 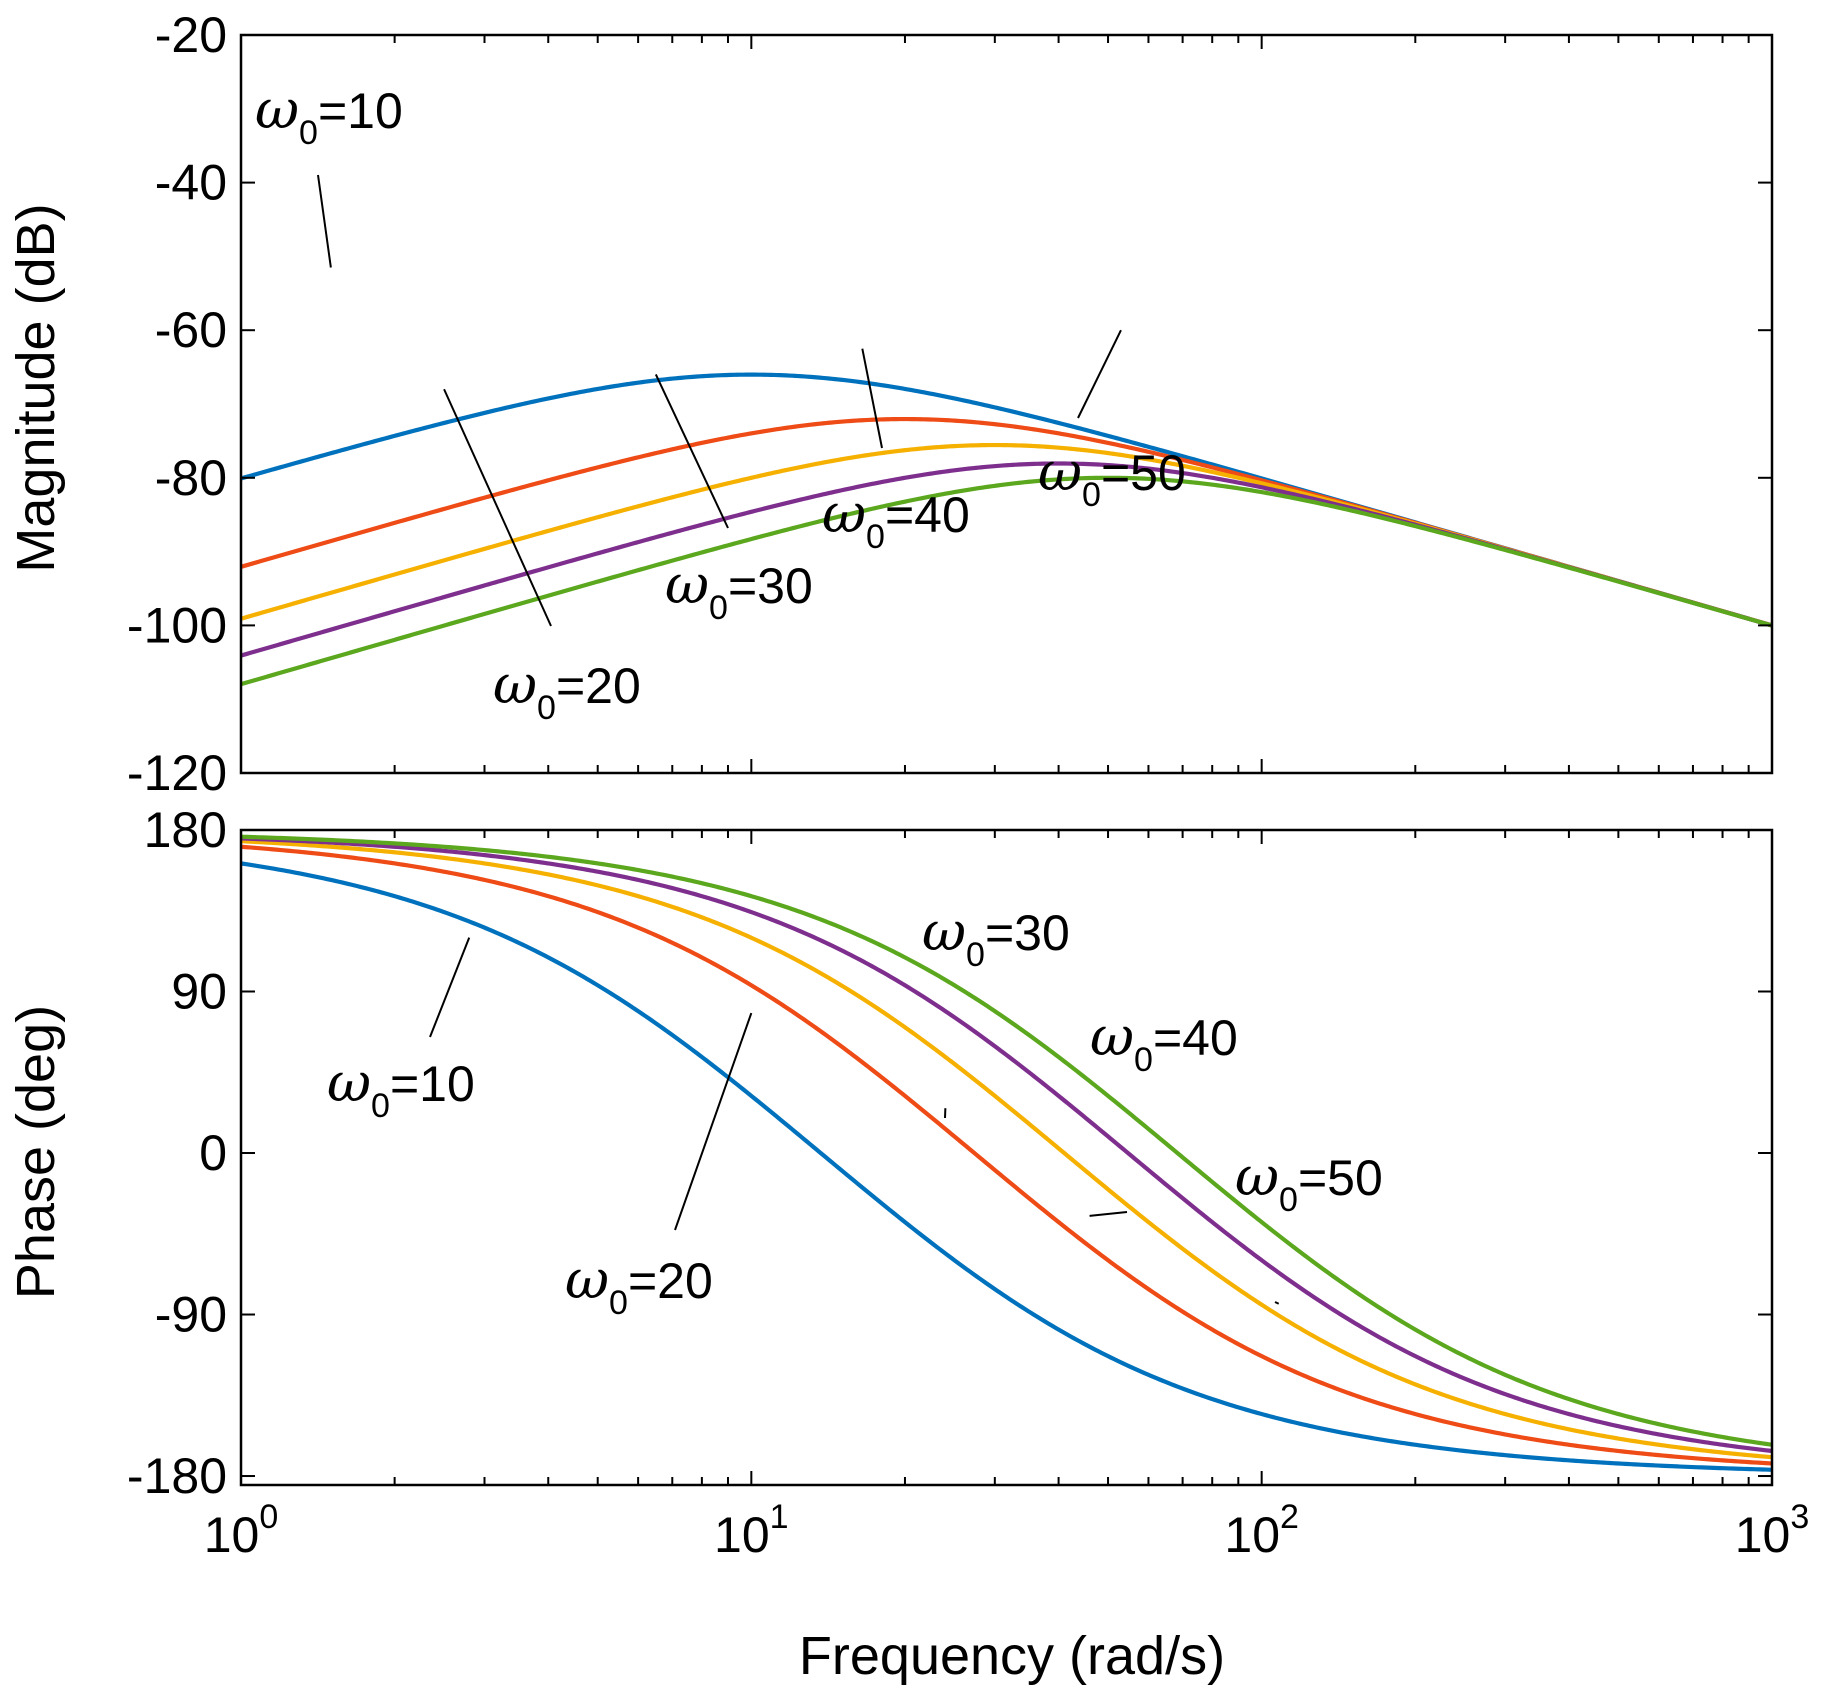 I want to click on magnitude-ytick-label: -20, so click(x=191, y=35).